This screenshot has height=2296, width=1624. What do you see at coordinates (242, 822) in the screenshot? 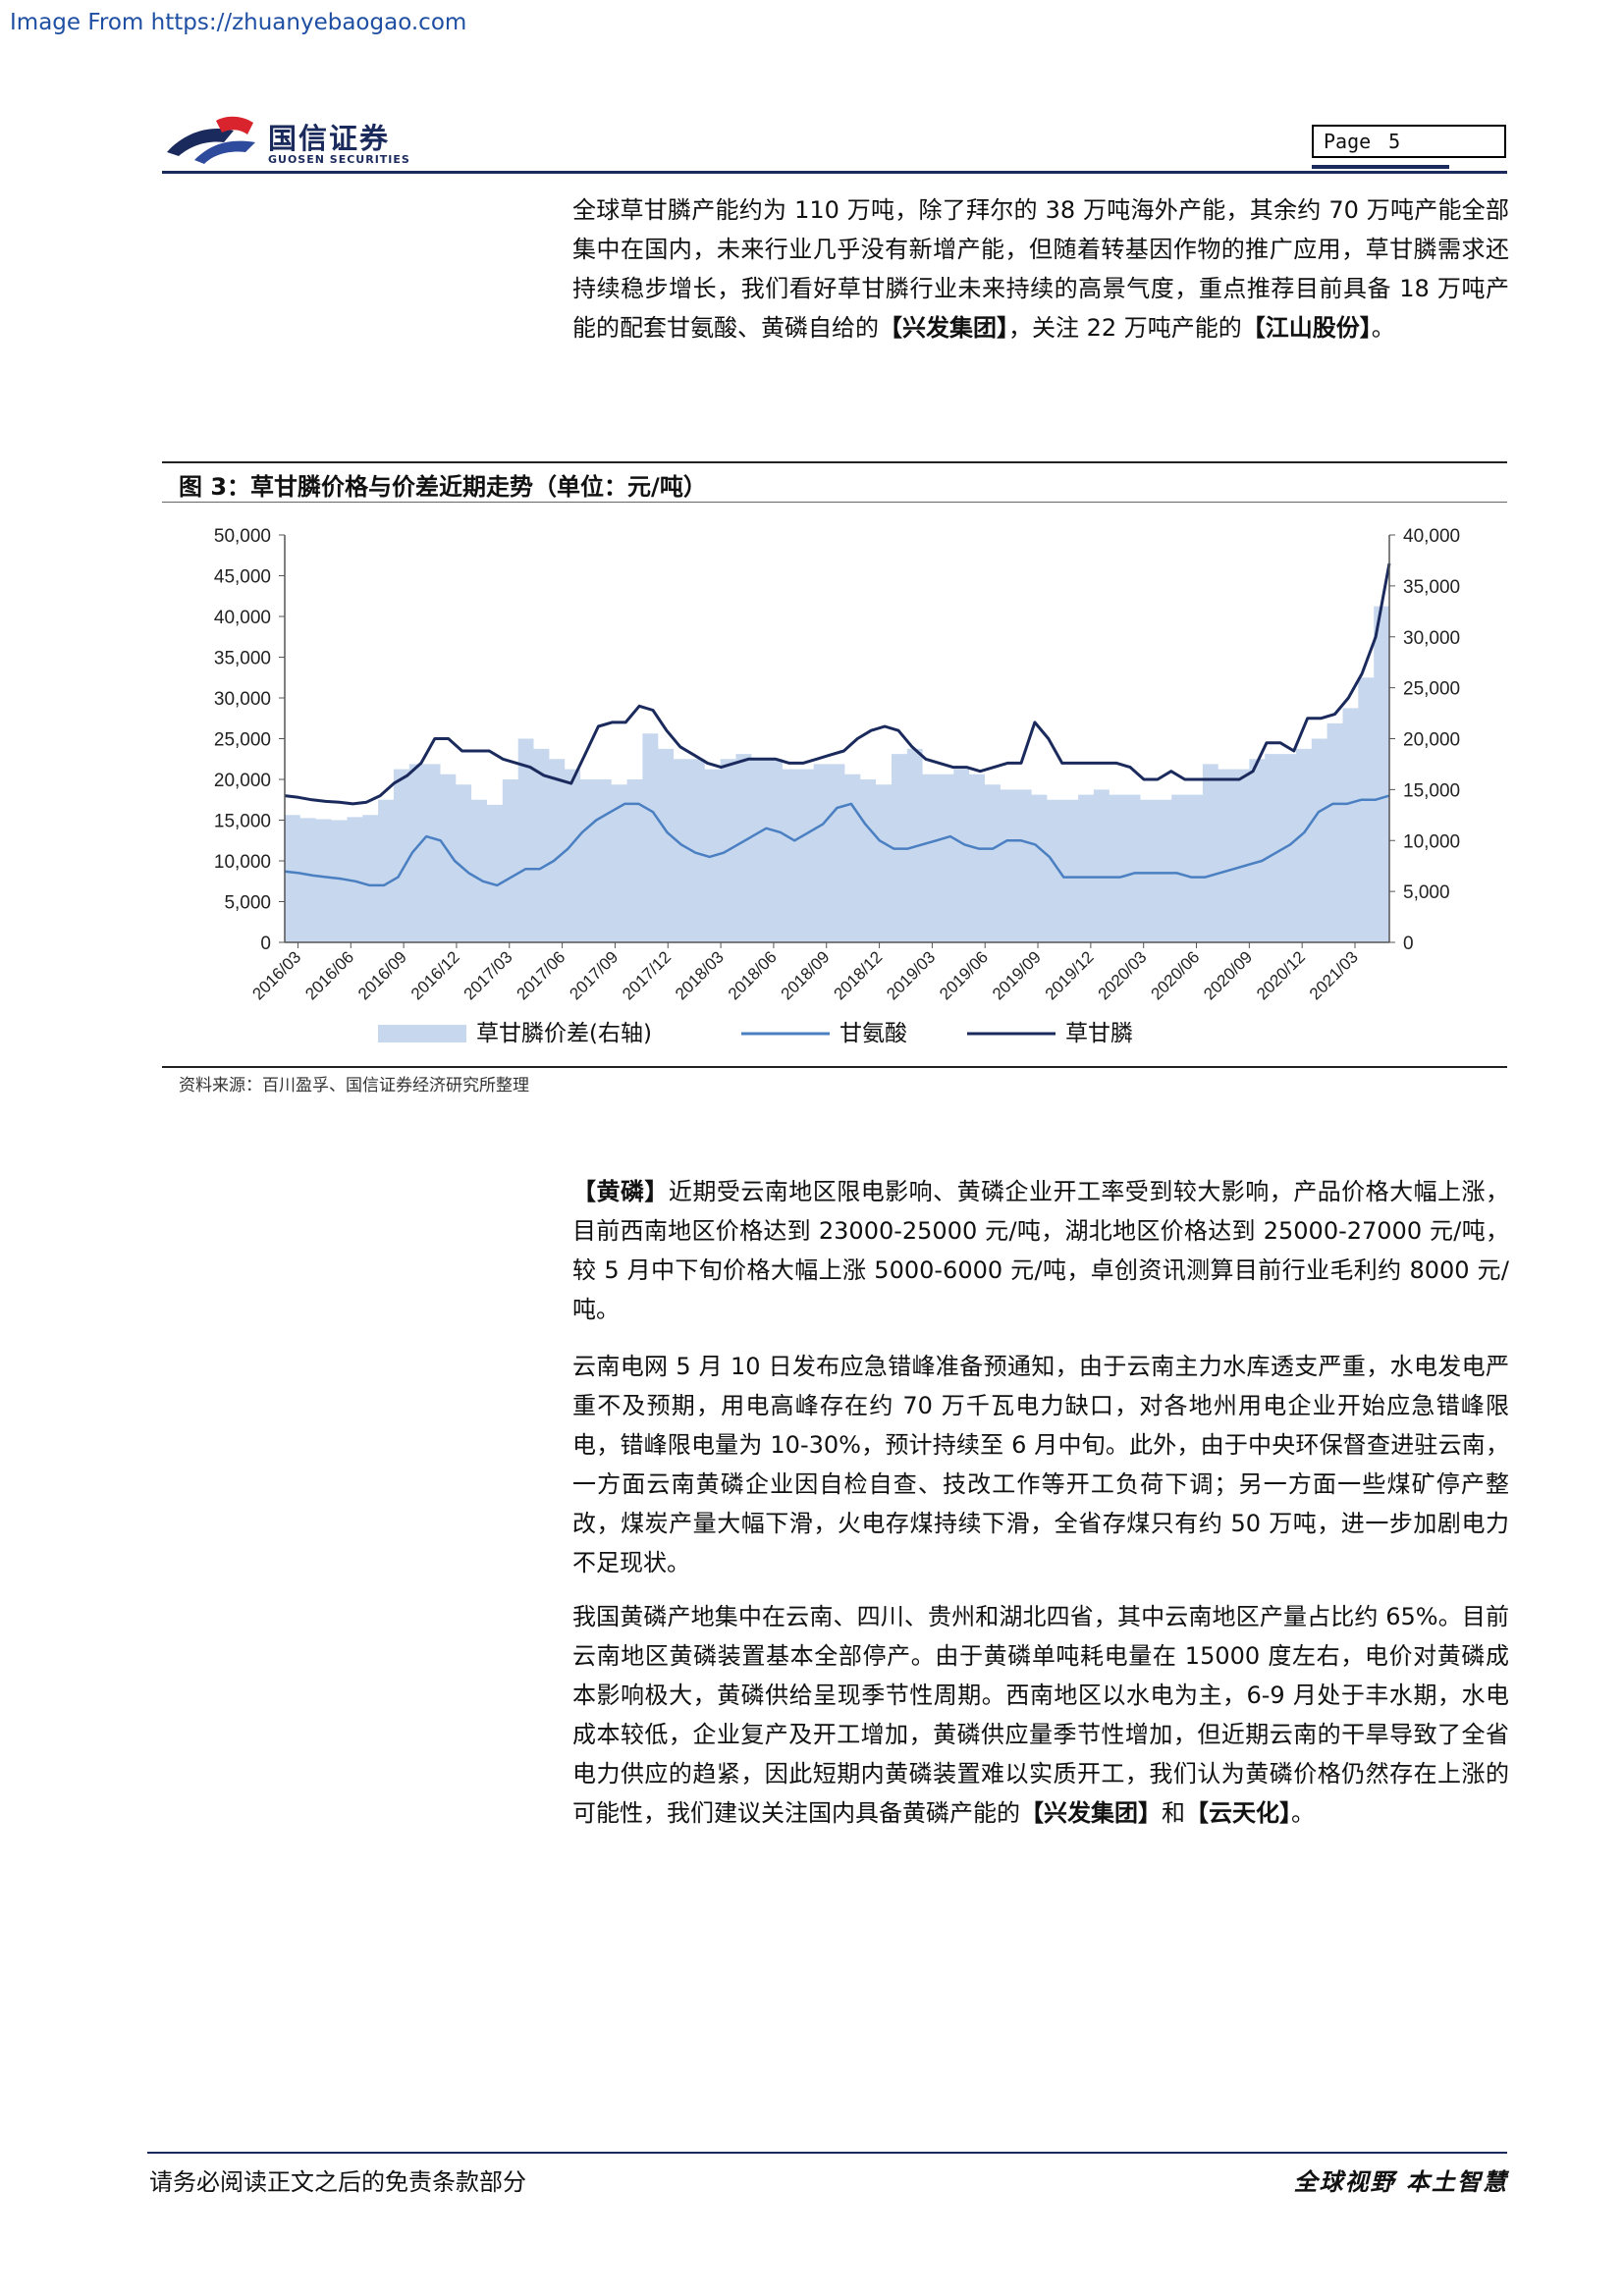
I see `left-tick-label: 15,000` at bounding box center [242, 822].